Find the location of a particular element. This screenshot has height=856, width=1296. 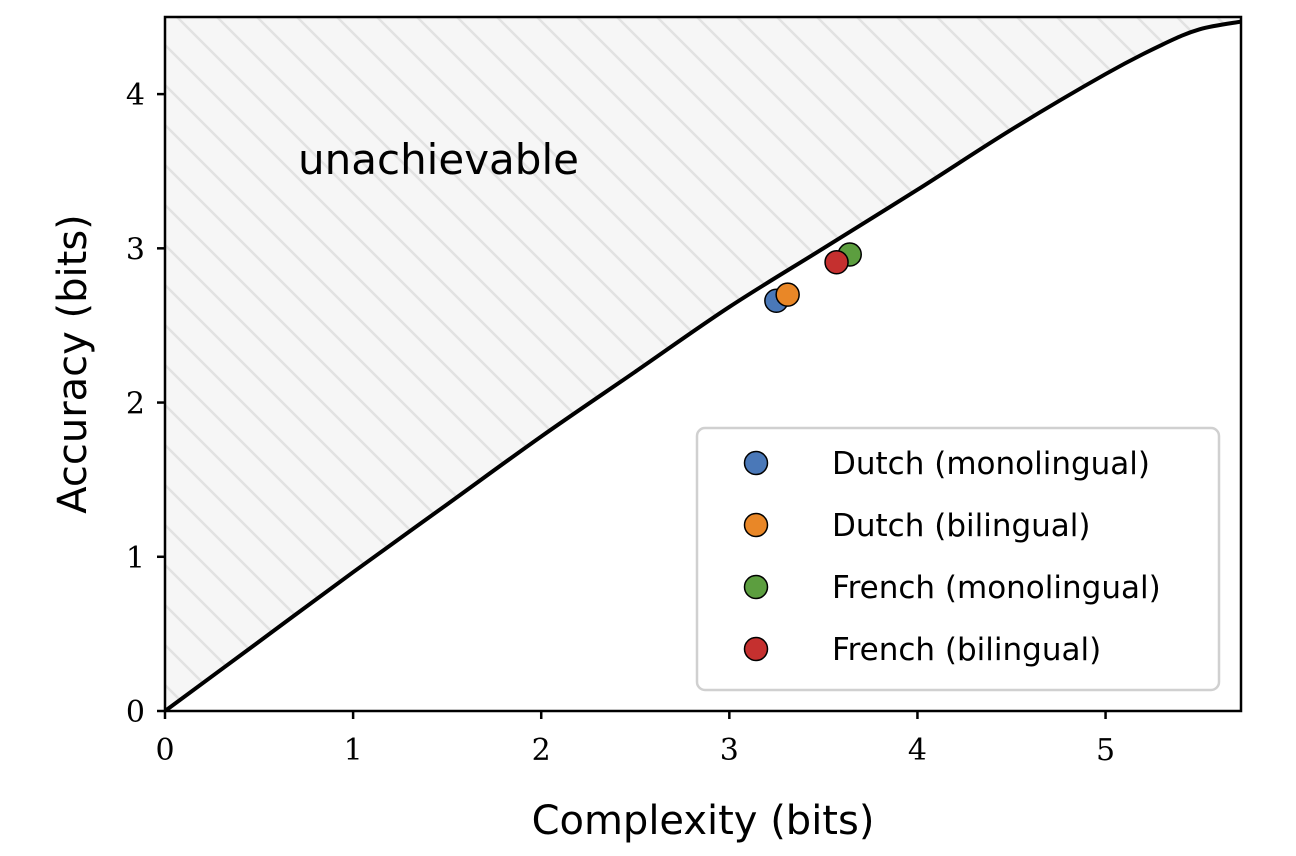

x-tick-label: 1 is located at coordinates (353, 750).